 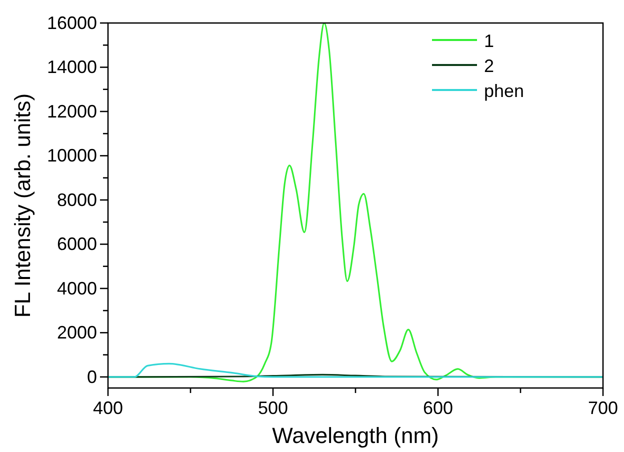 I want to click on x-axis-title: Wavelength (nm), so click(x=355, y=435).